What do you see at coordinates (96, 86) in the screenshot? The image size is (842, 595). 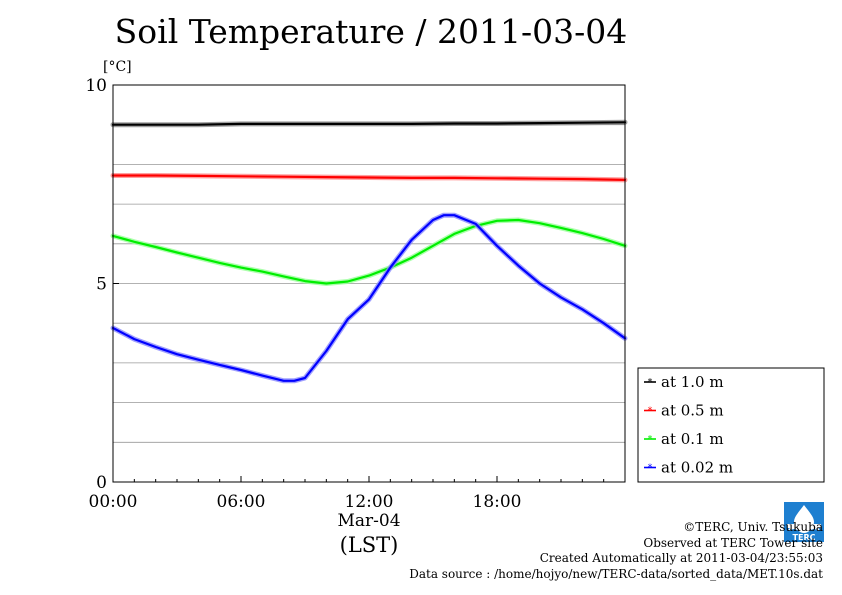 I see `y-tick-label: 10` at bounding box center [96, 86].